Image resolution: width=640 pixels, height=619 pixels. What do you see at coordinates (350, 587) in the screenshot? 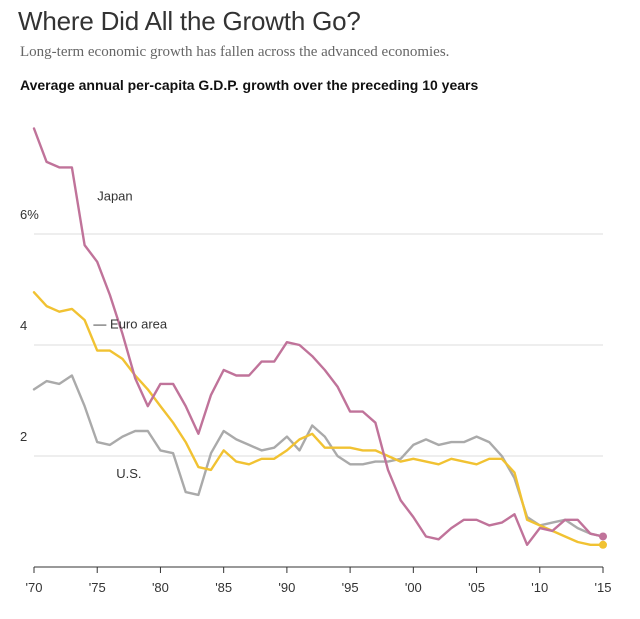
I see `x-tick-label: '95` at bounding box center [350, 587].